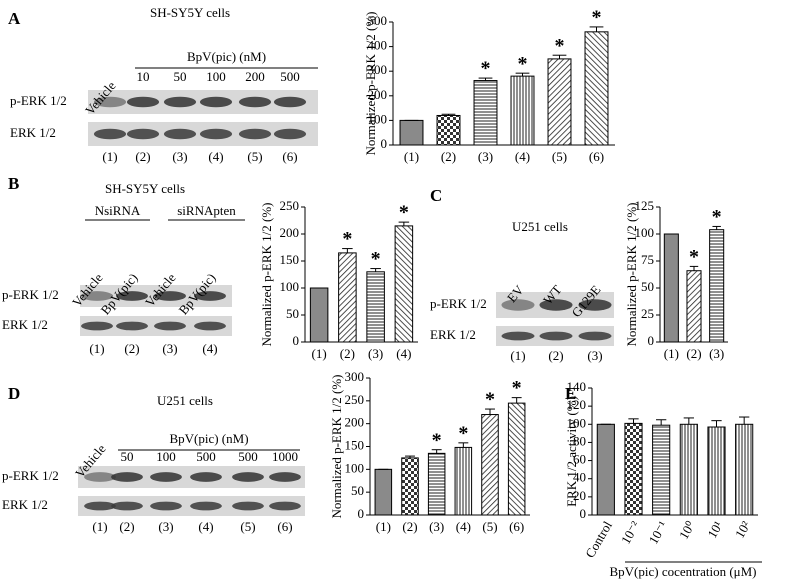  I want to click on lane-number: (3), so click(594, 355).